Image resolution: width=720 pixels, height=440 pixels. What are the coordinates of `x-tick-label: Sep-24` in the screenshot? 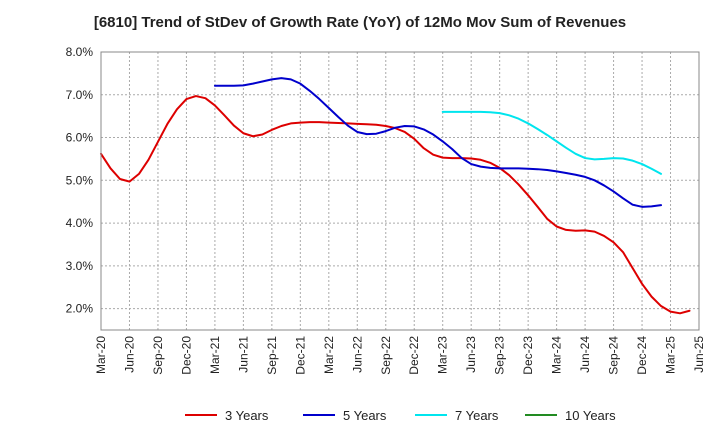 It's located at (614, 355).